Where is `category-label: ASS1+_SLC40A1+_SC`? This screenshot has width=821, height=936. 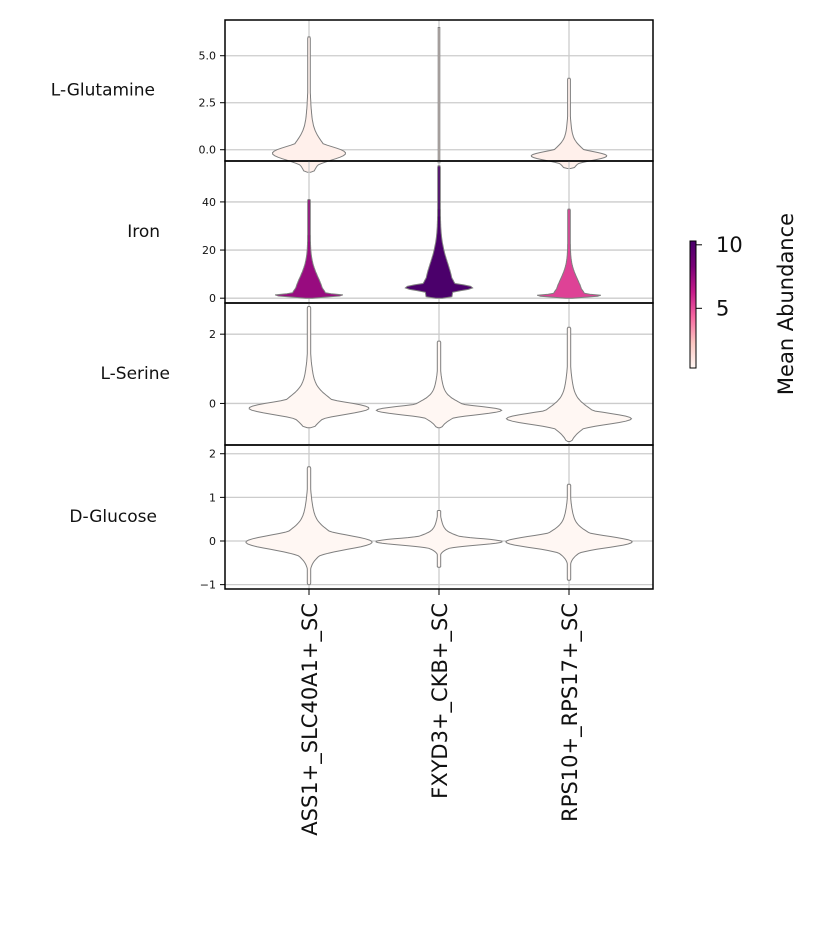 category-label: ASS1+_SLC40A1+_SC is located at coordinates (310, 719).